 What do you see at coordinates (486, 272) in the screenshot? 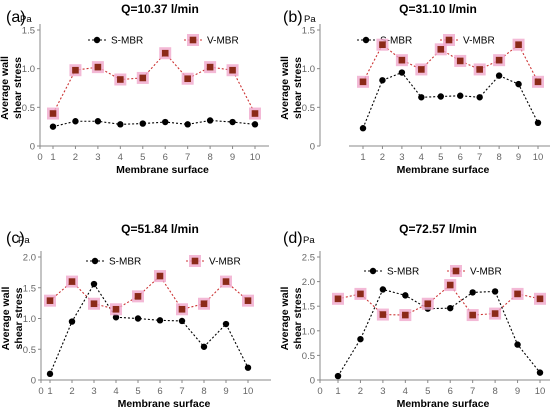
I see `legend-label: V-MBR` at bounding box center [486, 272].